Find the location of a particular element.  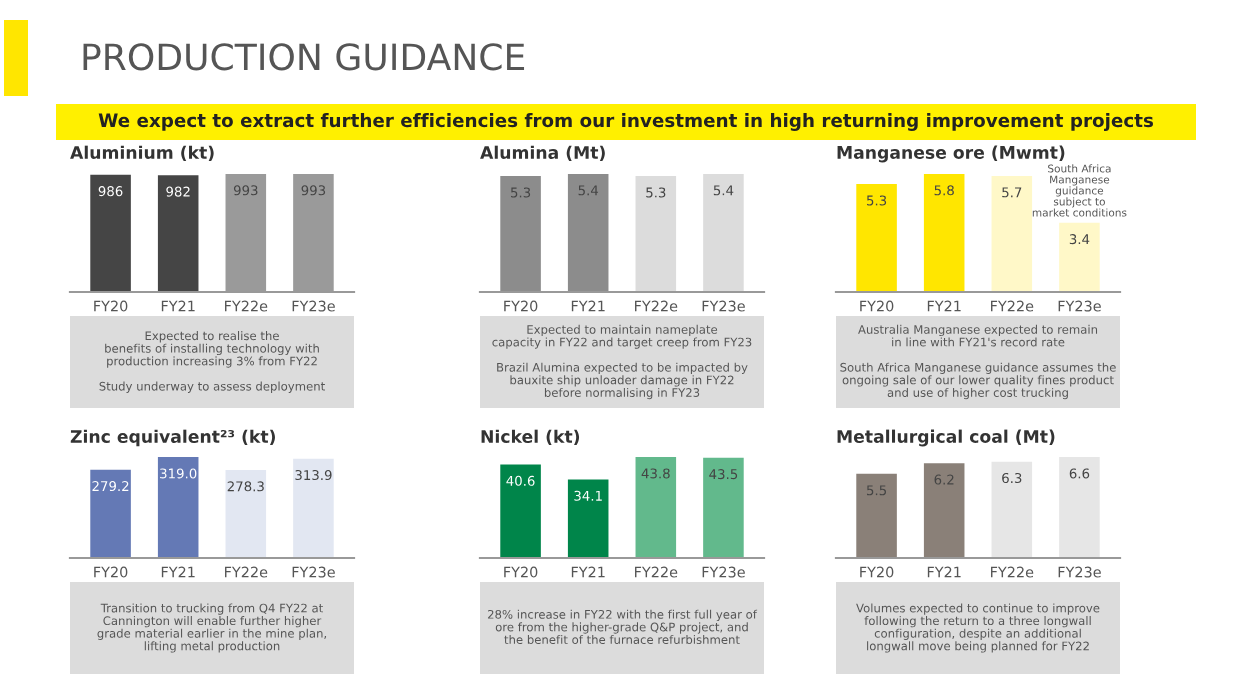

chart-title: Nickel (kt) is located at coordinates (530, 437).